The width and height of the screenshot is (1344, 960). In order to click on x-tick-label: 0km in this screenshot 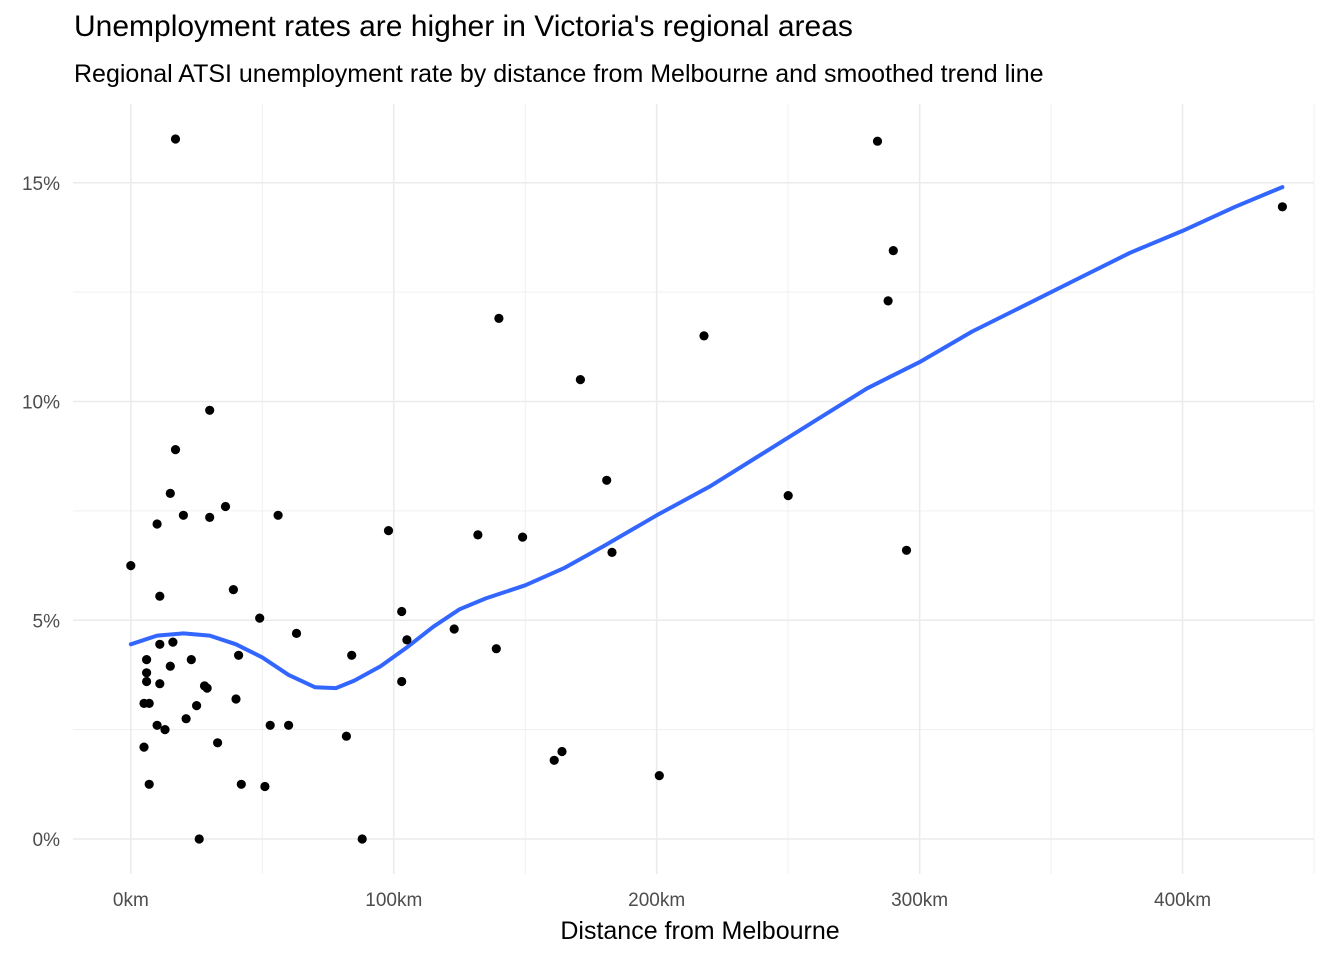, I will do `click(131, 900)`.